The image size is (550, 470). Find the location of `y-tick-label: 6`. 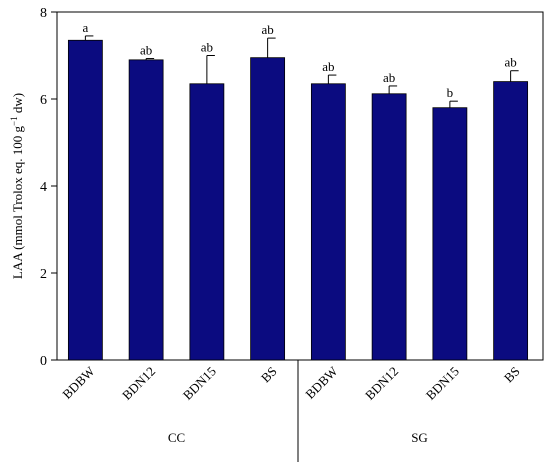

y-tick-label: 6 is located at coordinates (43, 100).